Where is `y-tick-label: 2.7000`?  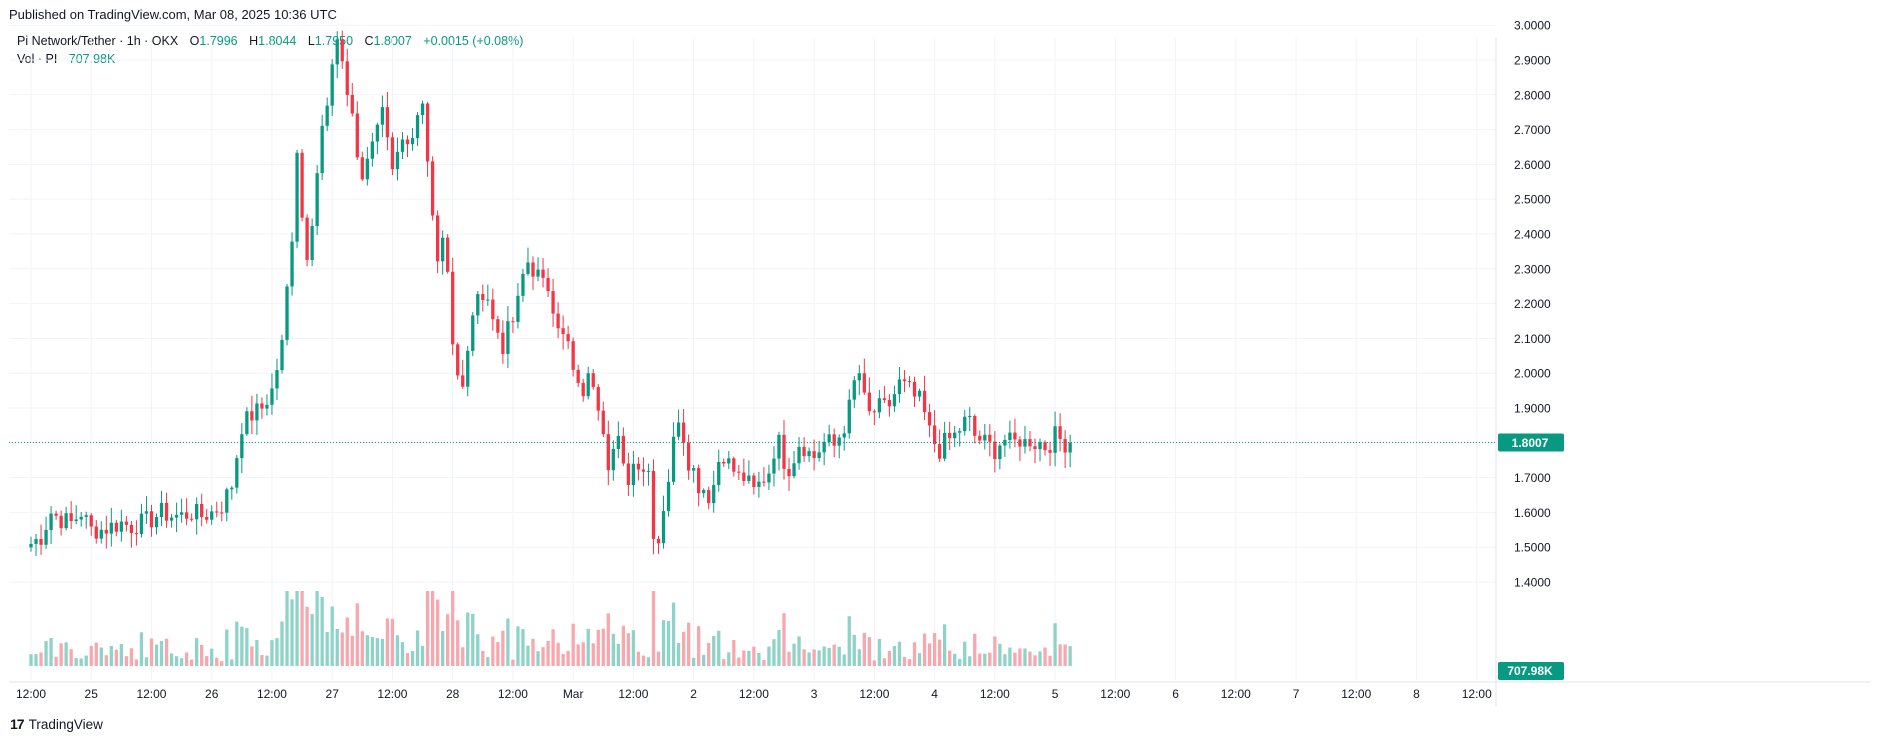 y-tick-label: 2.7000 is located at coordinates (1532, 130).